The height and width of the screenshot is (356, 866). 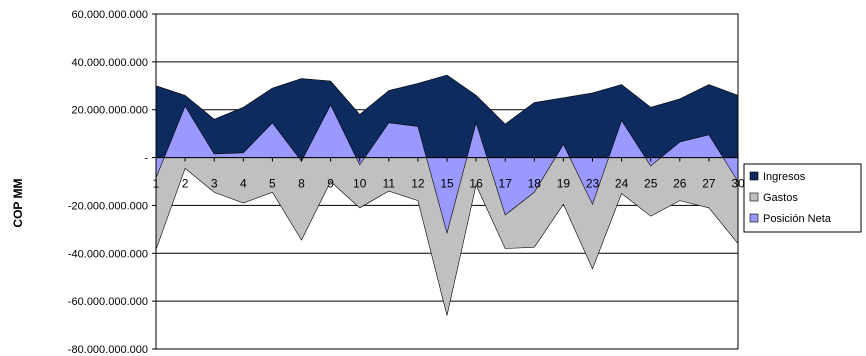 I want to click on x-tick-label: 16, so click(x=476, y=184).